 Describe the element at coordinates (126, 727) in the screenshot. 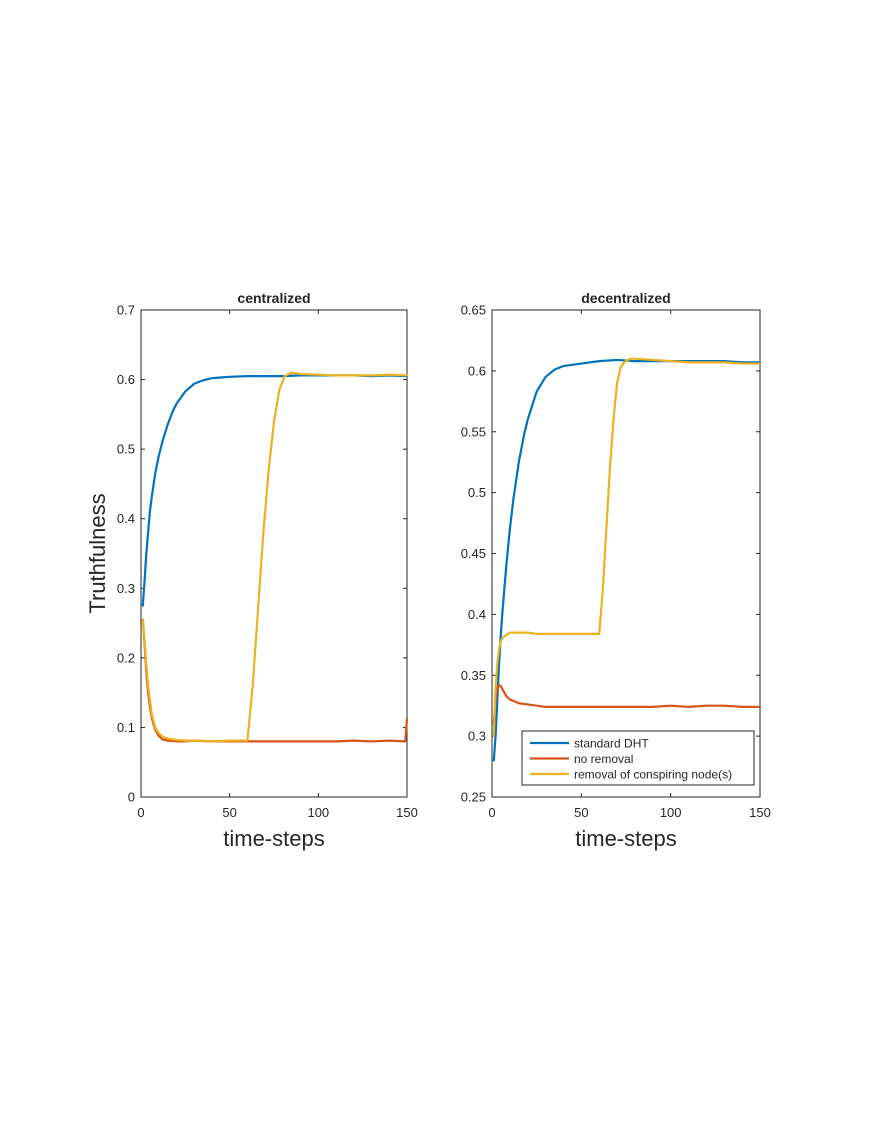

I see `y-tick-label: 0.1` at that location.